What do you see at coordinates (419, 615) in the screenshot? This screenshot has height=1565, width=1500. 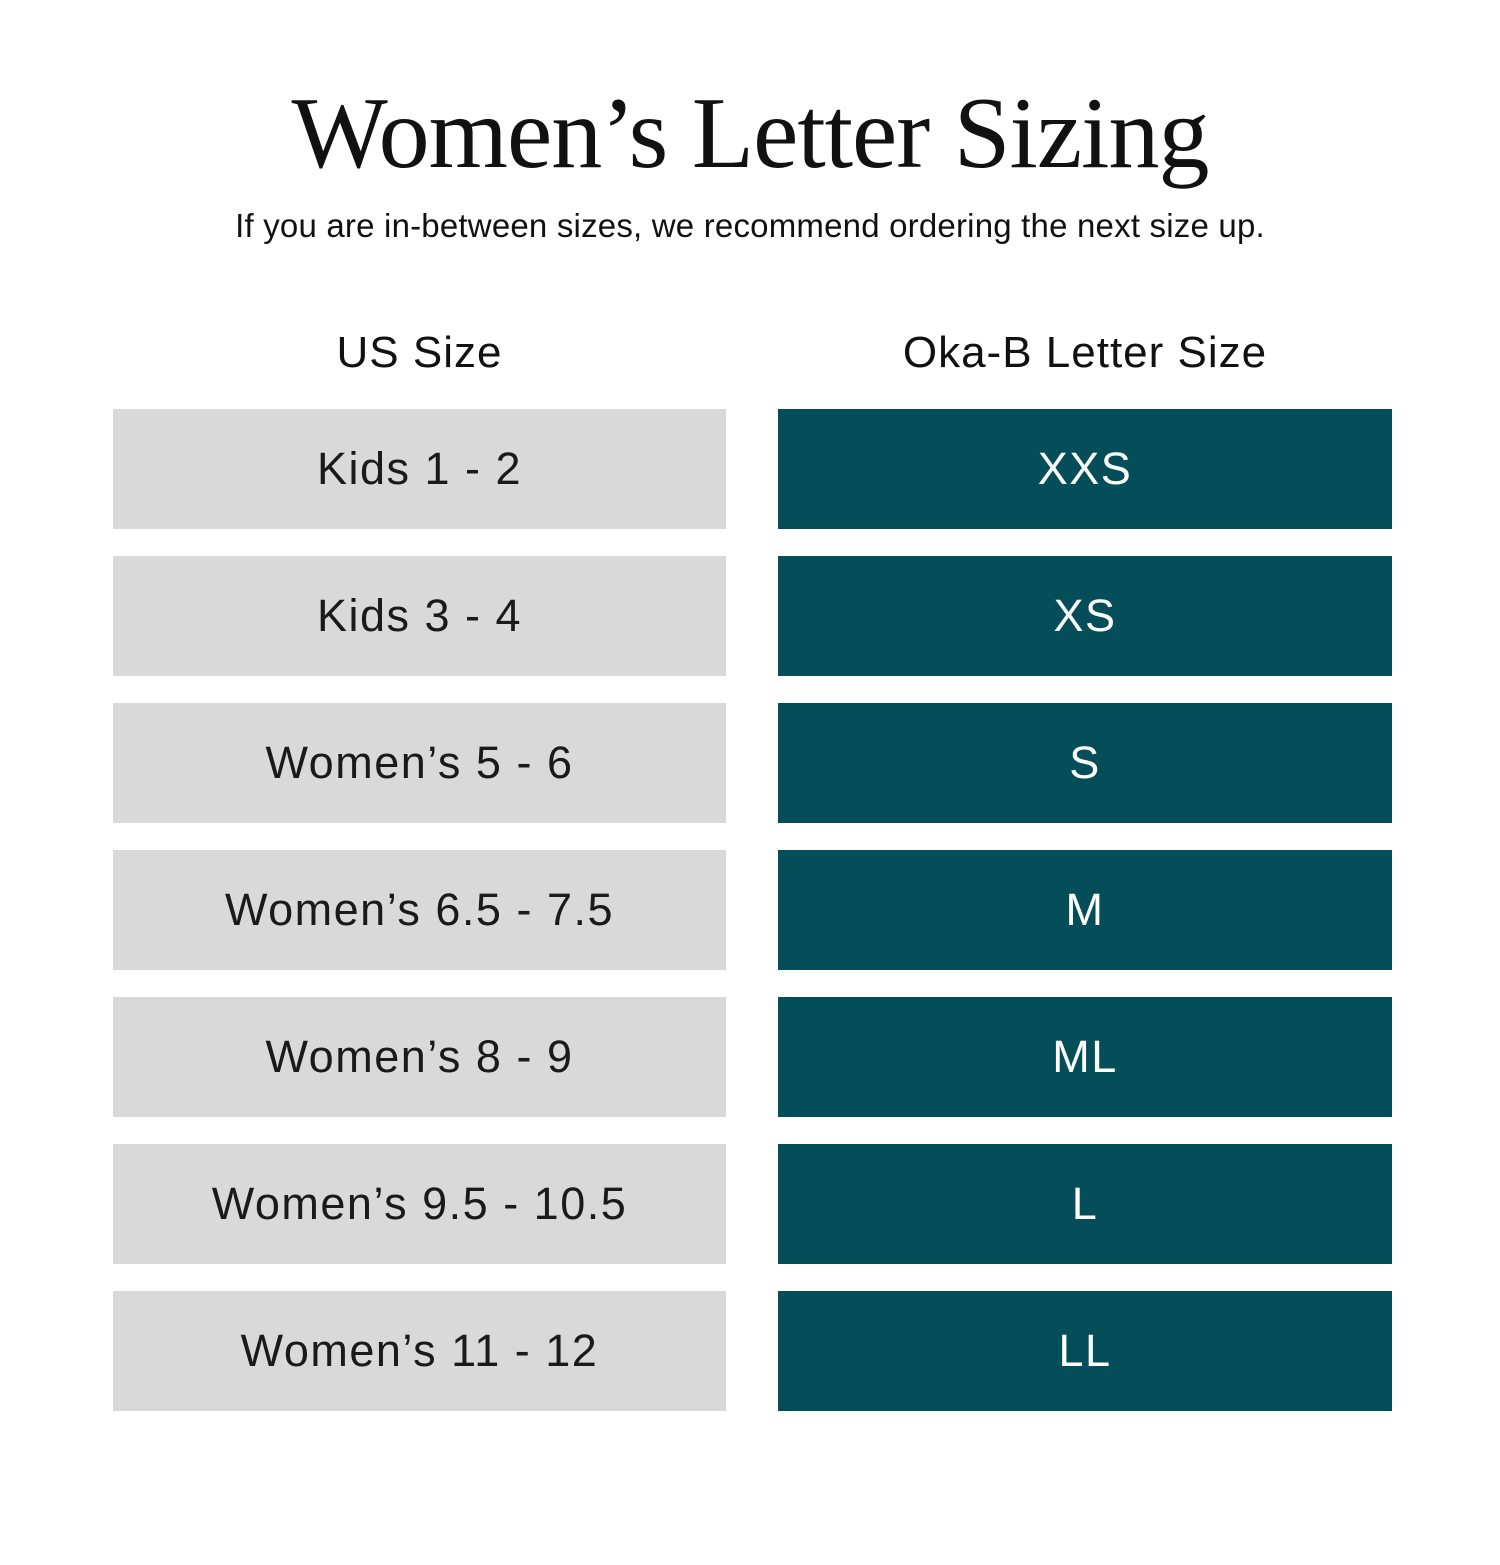 I see `us-size-cell: Kids 3 - 4` at bounding box center [419, 615].